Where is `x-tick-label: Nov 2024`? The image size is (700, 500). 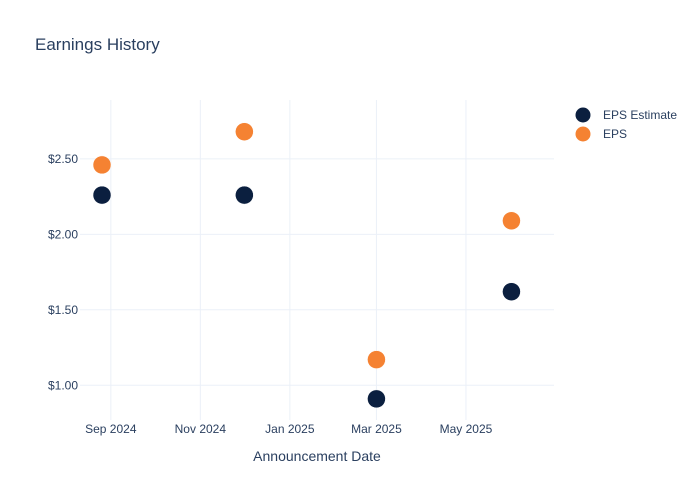 x-tick-label: Nov 2024 is located at coordinates (201, 429).